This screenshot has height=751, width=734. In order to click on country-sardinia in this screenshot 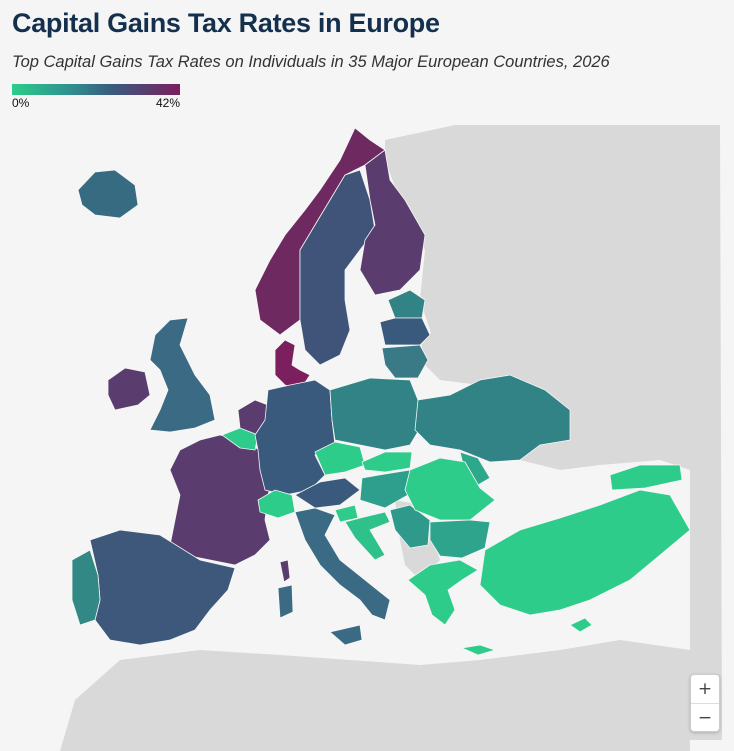, I will do `click(285, 601)`.